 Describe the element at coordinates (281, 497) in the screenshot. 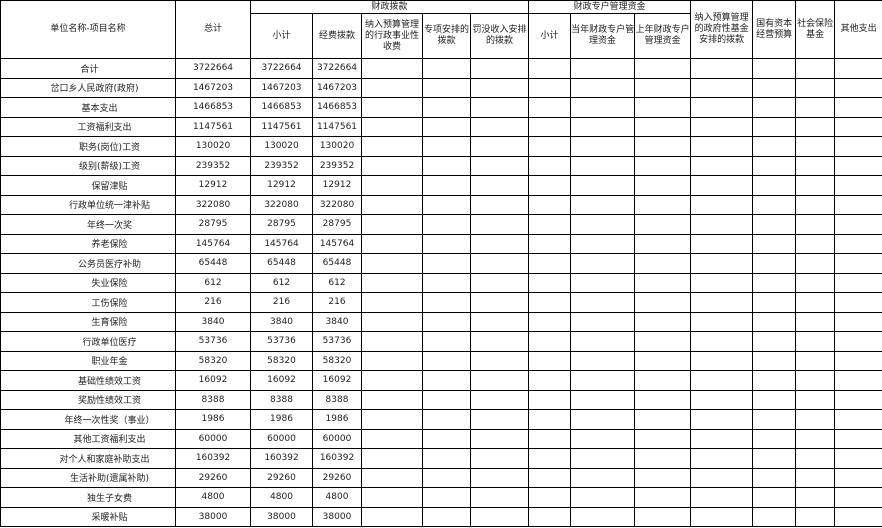

I see `row-fiscal-subtotal: 4800` at that location.